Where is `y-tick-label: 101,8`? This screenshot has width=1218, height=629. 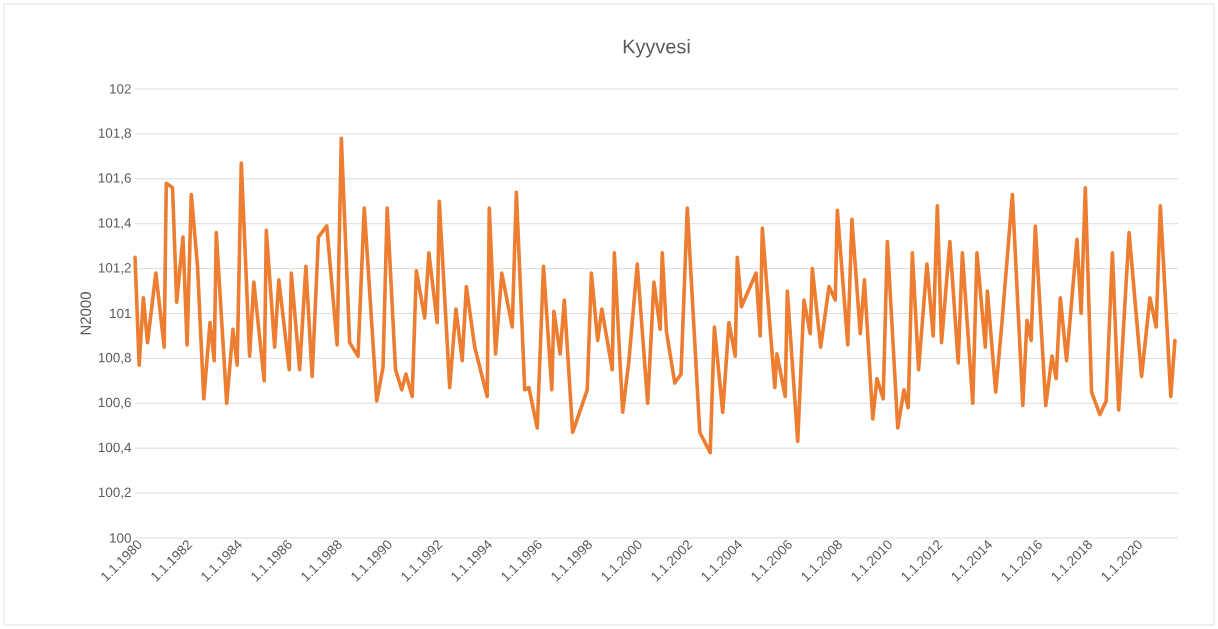 y-tick-label: 101,8 is located at coordinates (114, 134).